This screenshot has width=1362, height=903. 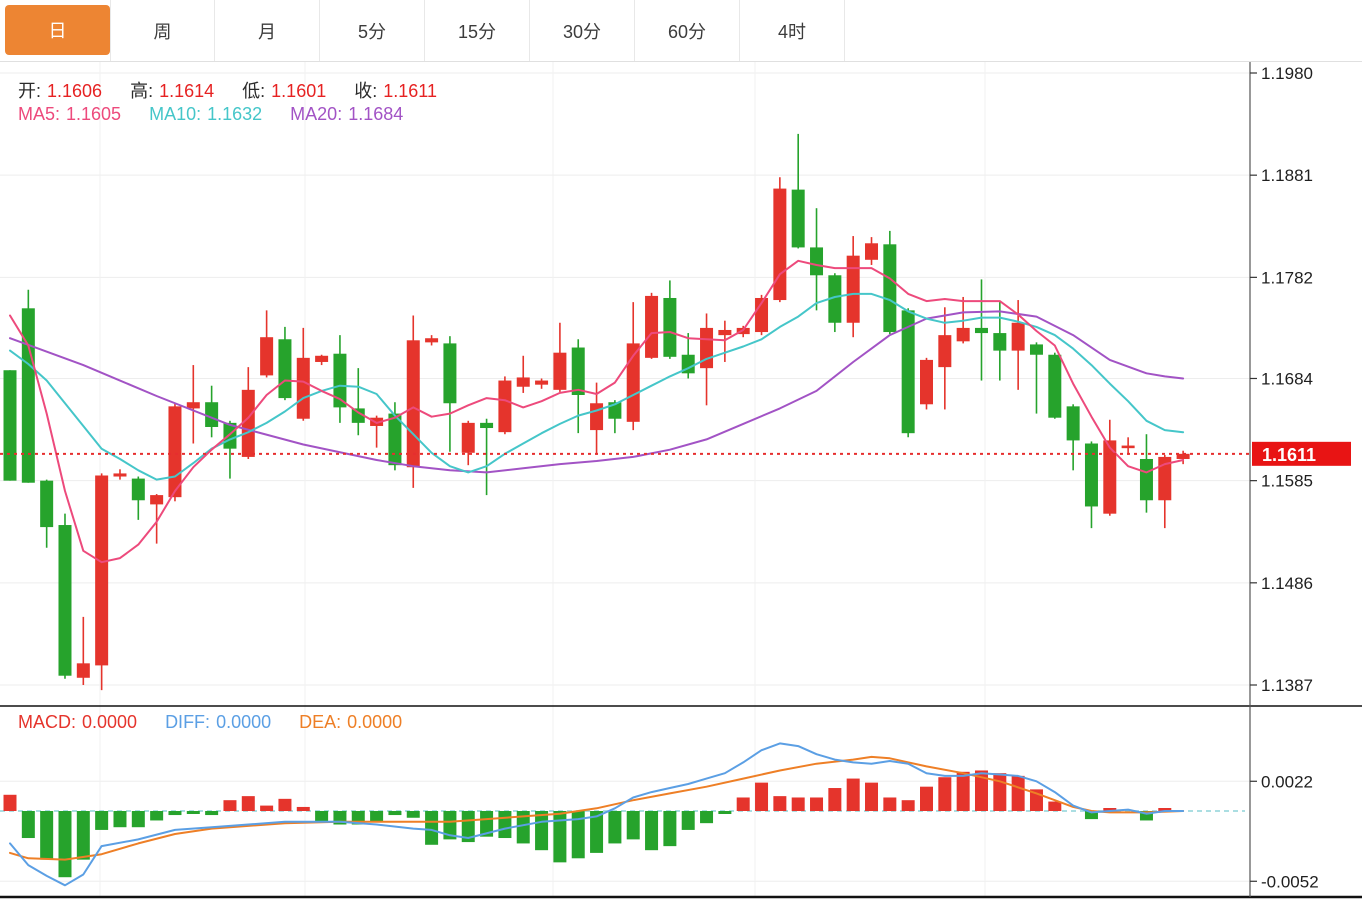 I want to click on ma10-label: MA10:, so click(x=175, y=114).